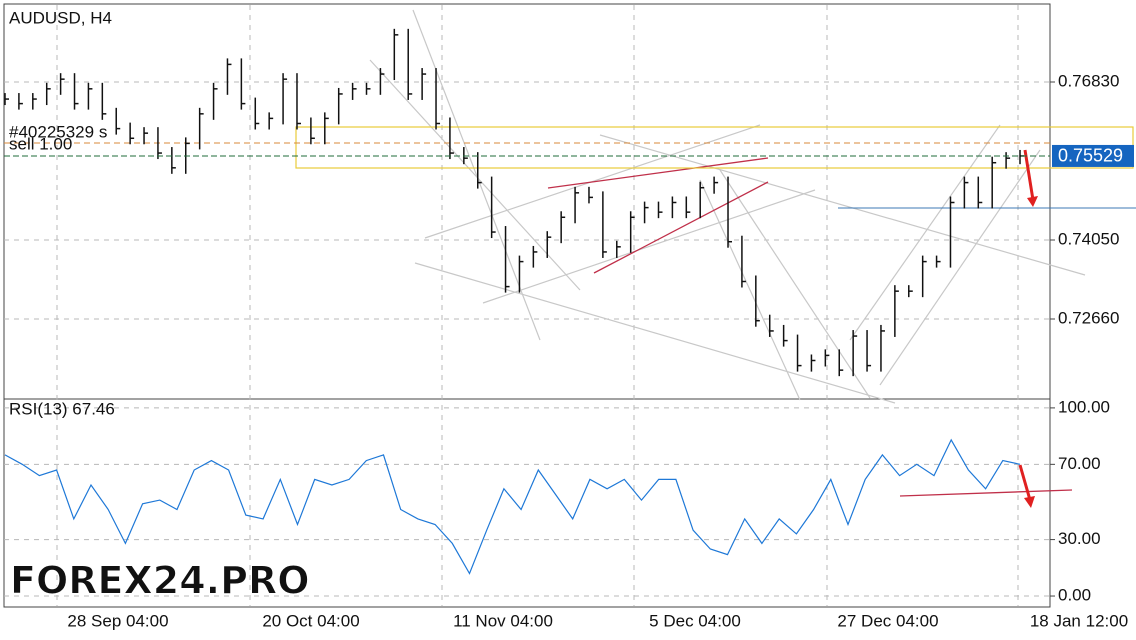 Image resolution: width=1136 pixels, height=640 pixels. What do you see at coordinates (1074, 595) in the screenshot?
I see `y-tick-label: 0.00` at bounding box center [1074, 595].